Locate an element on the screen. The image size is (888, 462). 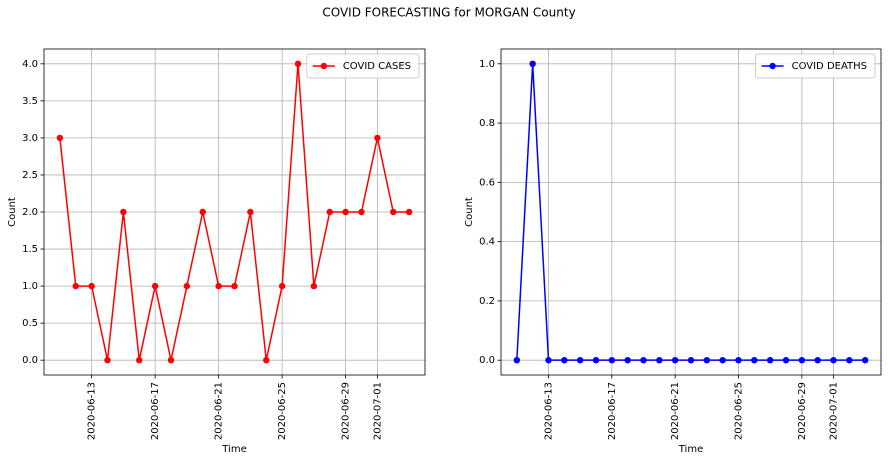
y-tick-label: 2.0 is located at coordinates (30, 212).